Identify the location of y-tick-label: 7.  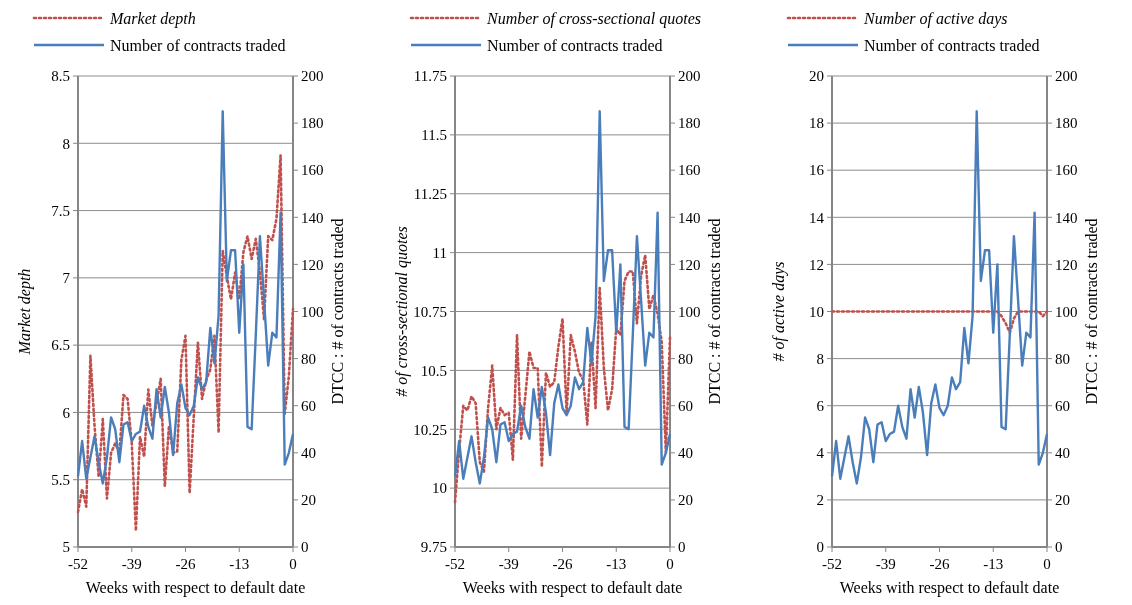
(66, 278).